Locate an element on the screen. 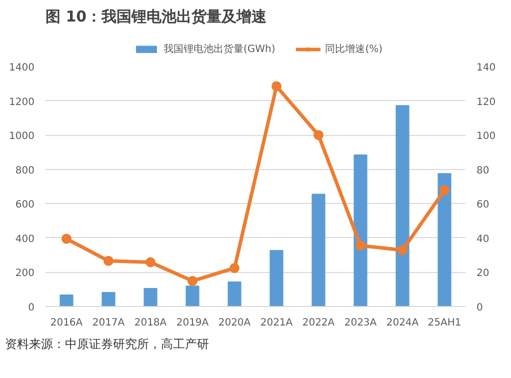 The width and height of the screenshot is (511, 378). y-tick-label: 1000 is located at coordinates (22, 136).